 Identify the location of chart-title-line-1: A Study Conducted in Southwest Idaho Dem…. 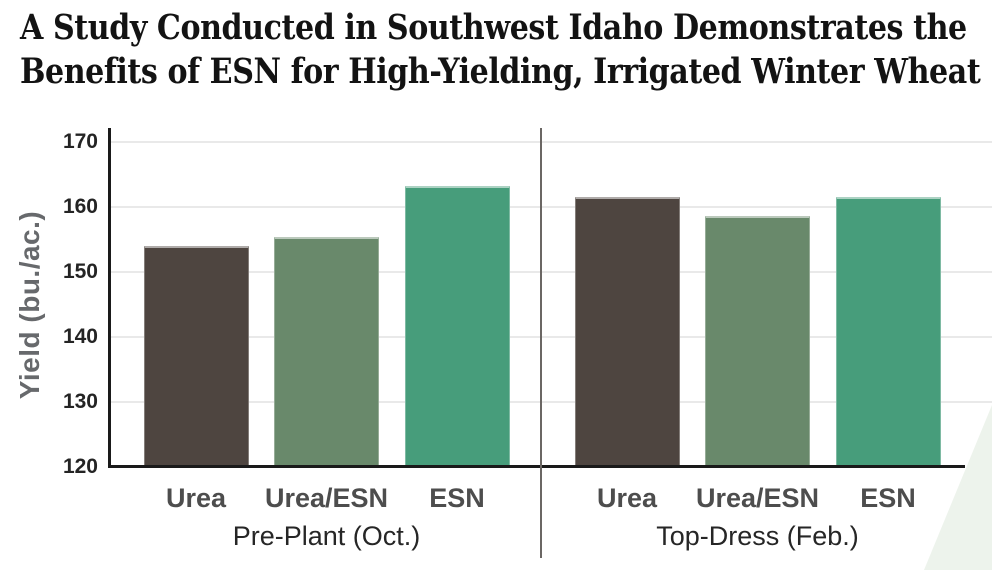
(493, 27).